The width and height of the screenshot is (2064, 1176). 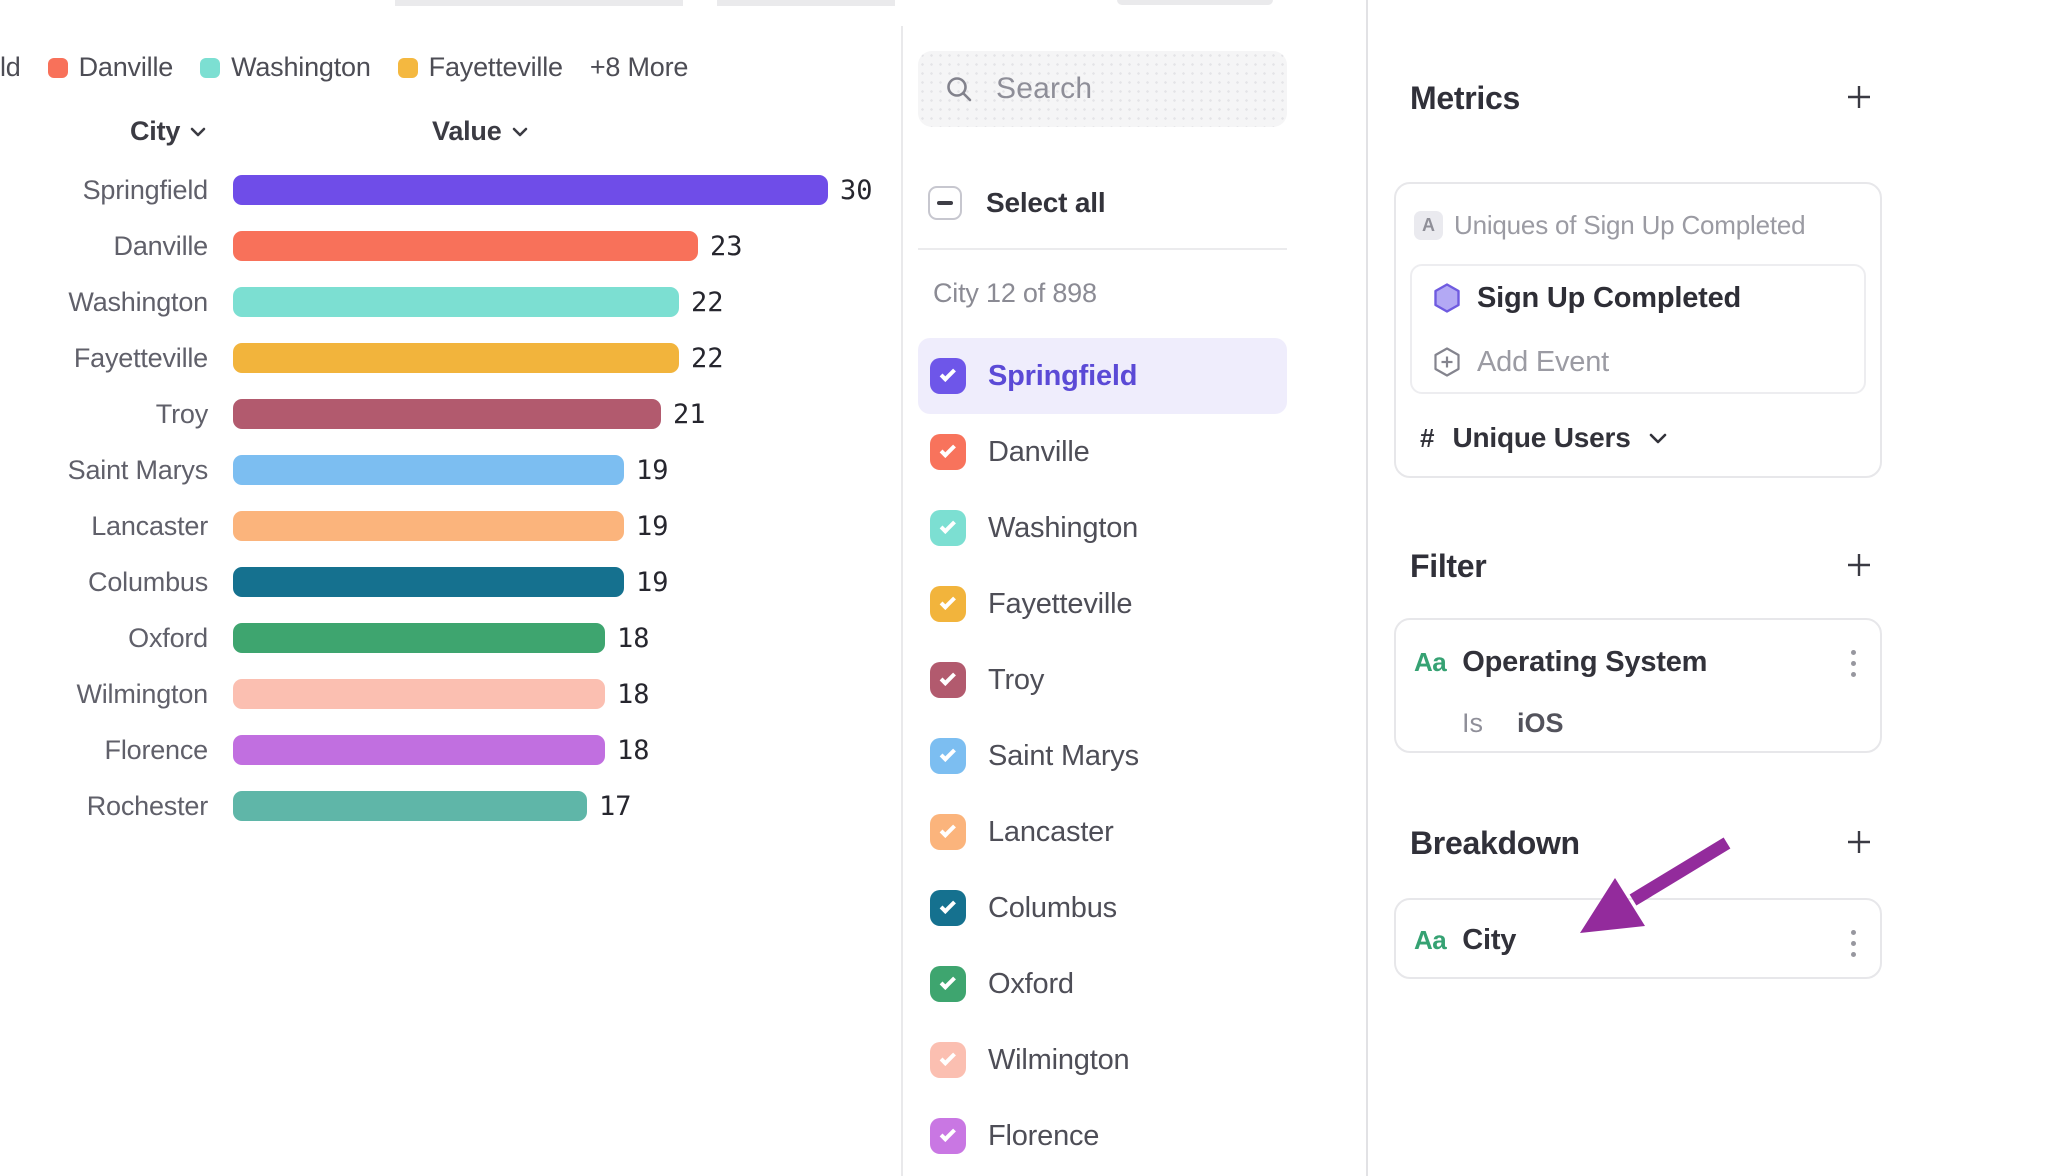 What do you see at coordinates (1046, 202) in the screenshot?
I see `select-all-label: Select all` at bounding box center [1046, 202].